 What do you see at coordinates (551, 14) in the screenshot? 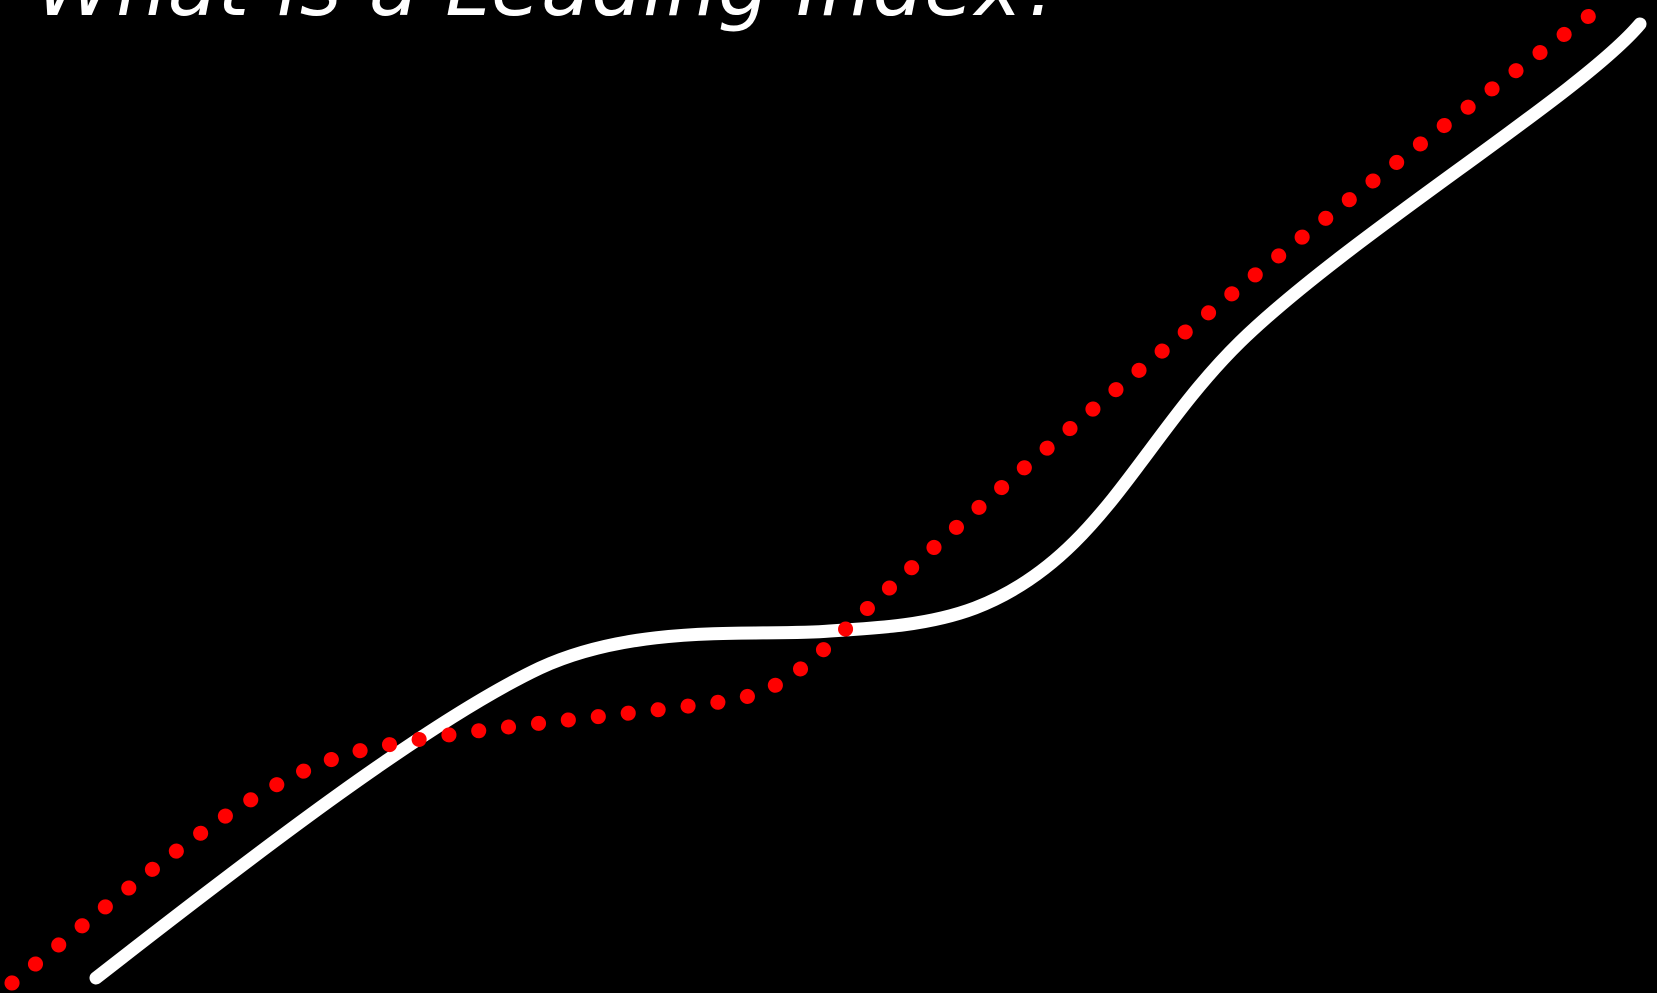
I see `slide-title: What is a Leading Index?` at bounding box center [551, 14].